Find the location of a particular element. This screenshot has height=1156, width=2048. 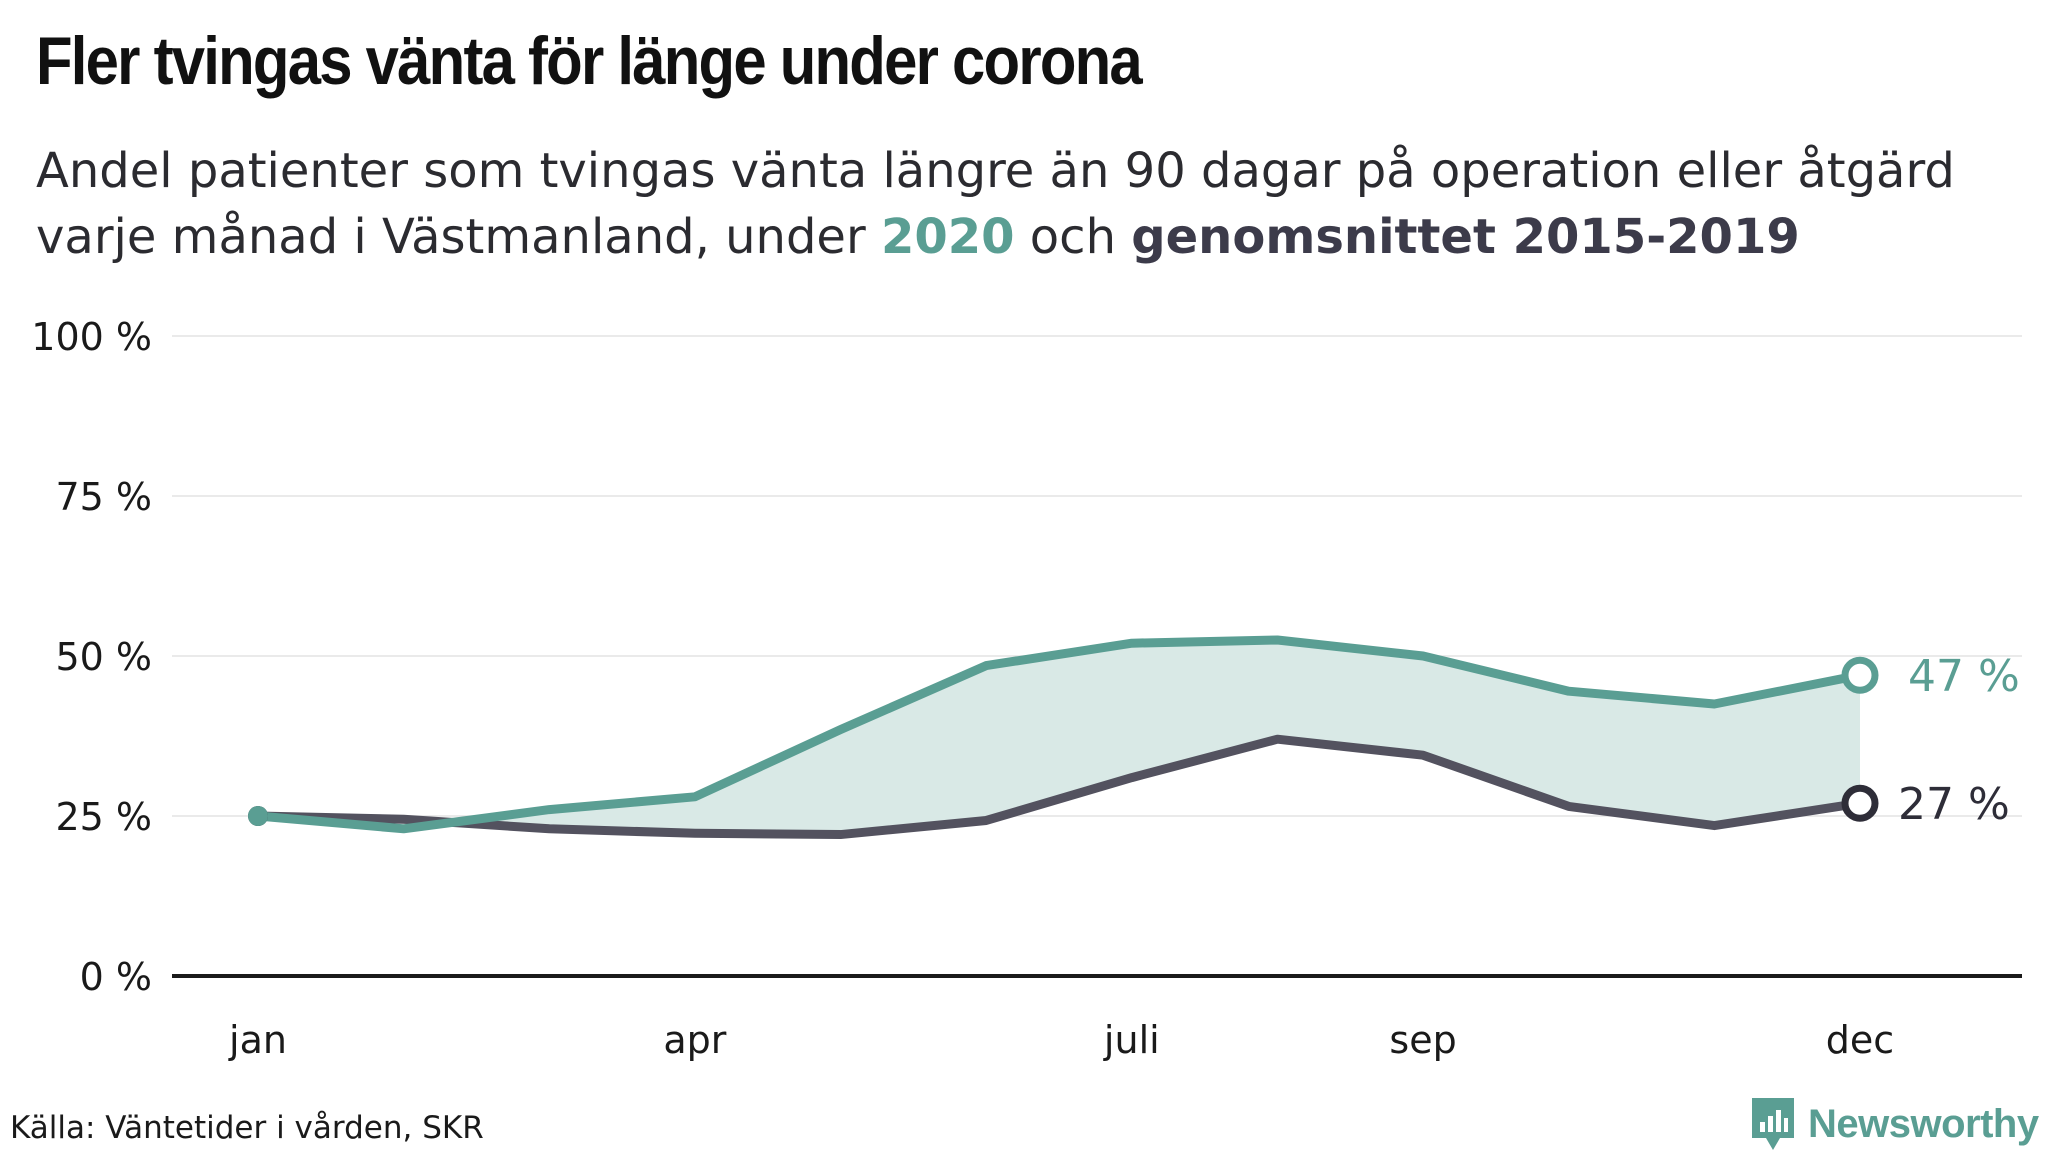

series-markers is located at coordinates (1063, 741).